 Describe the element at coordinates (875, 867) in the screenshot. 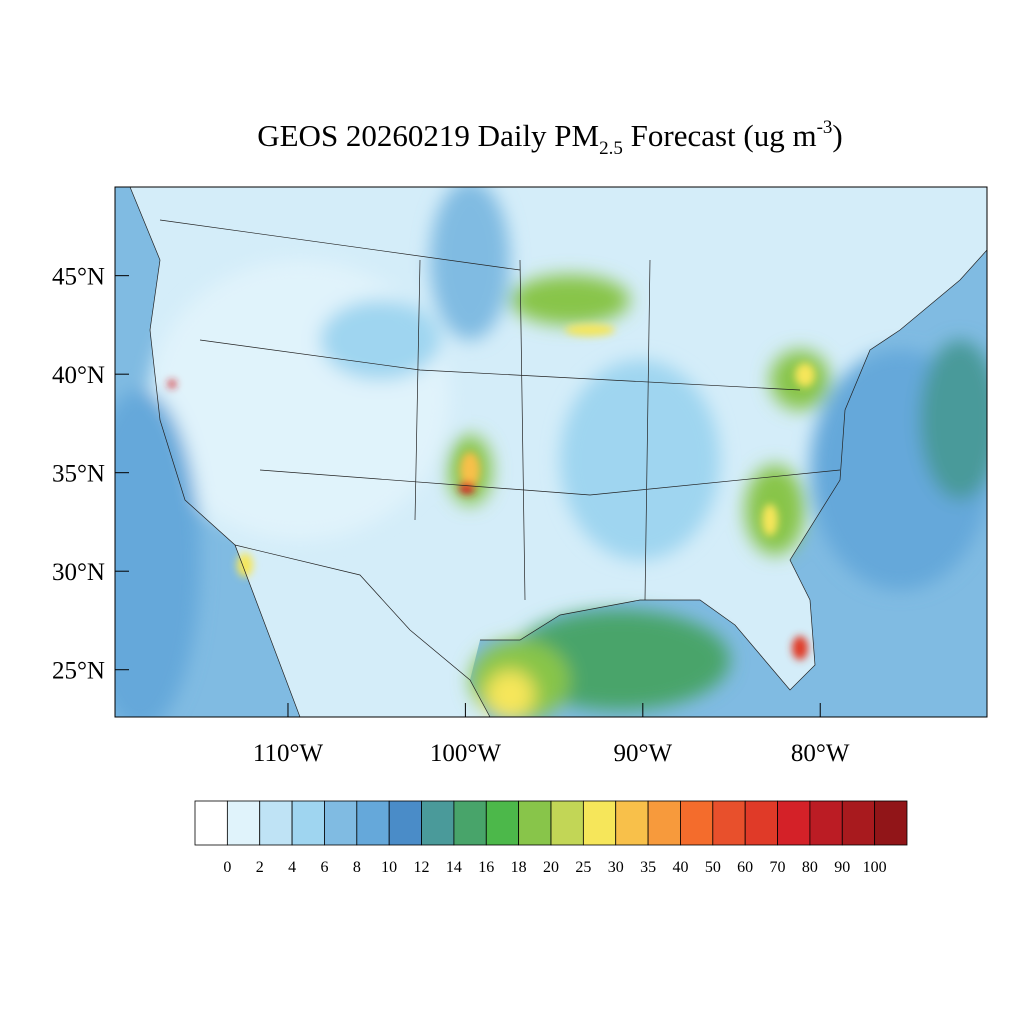

I see `colorbar-label: 100` at that location.